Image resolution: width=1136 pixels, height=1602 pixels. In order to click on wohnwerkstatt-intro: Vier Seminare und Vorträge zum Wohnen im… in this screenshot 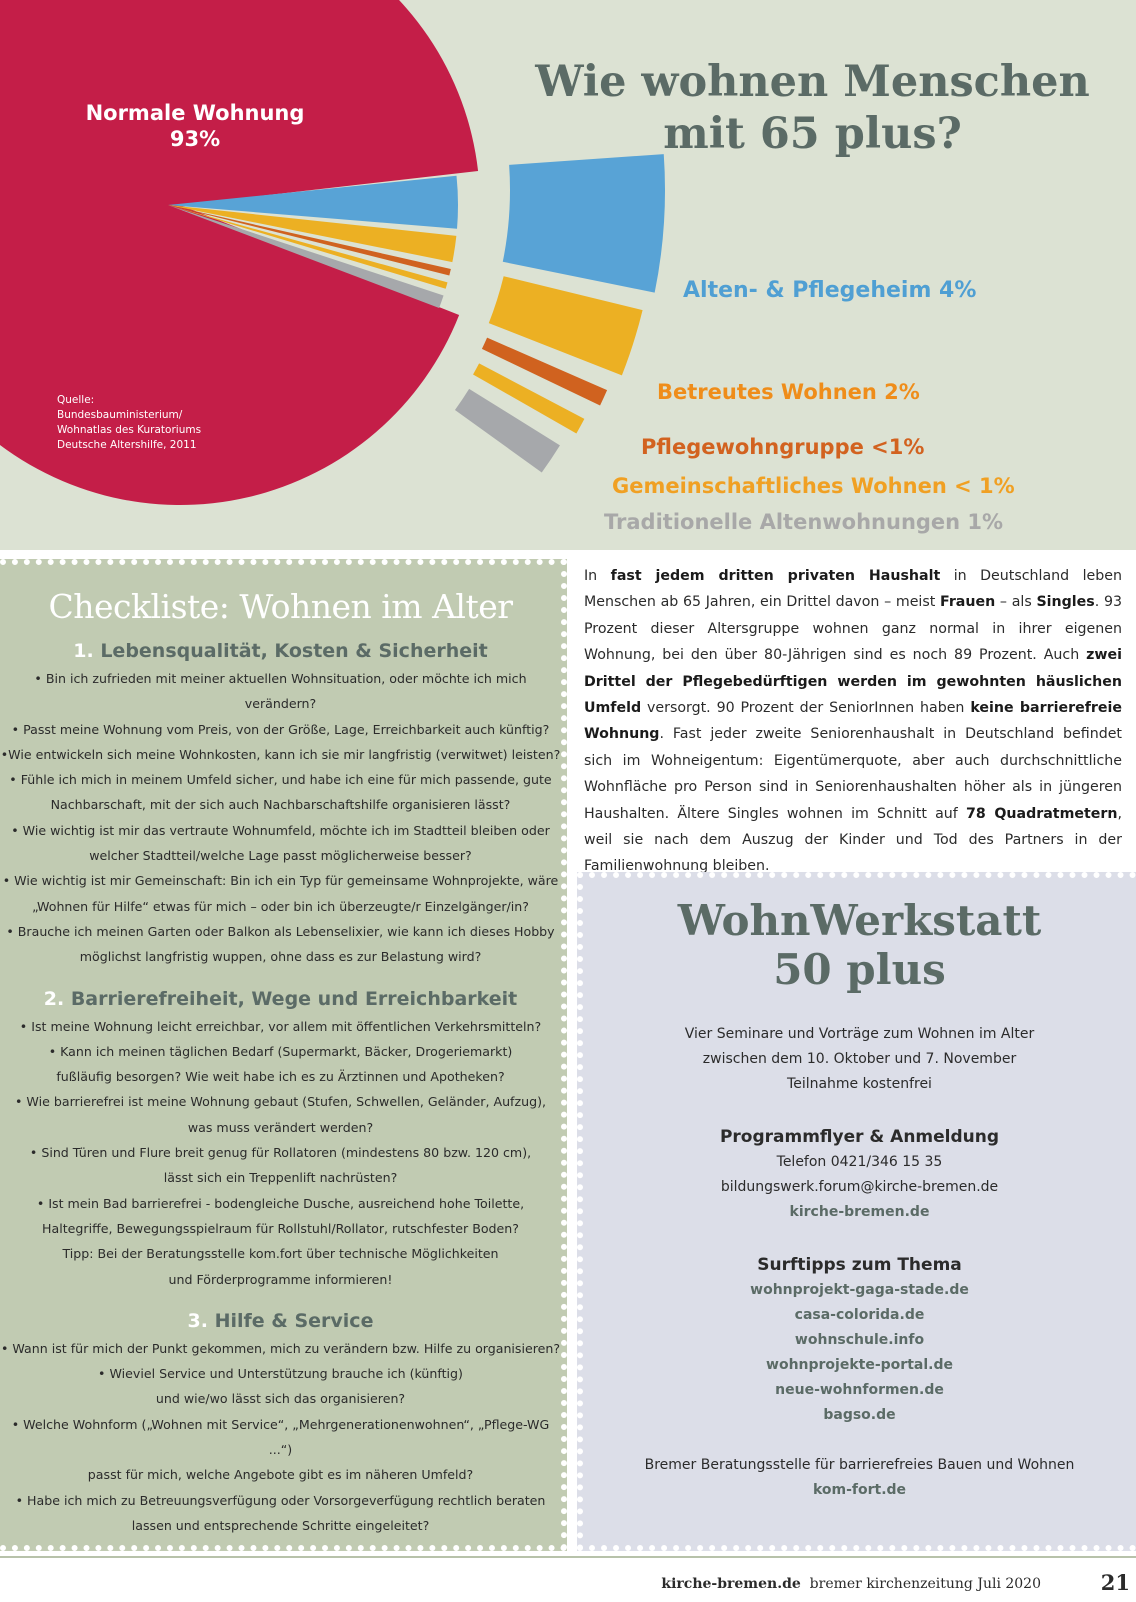, I will do `click(859, 1059)`.